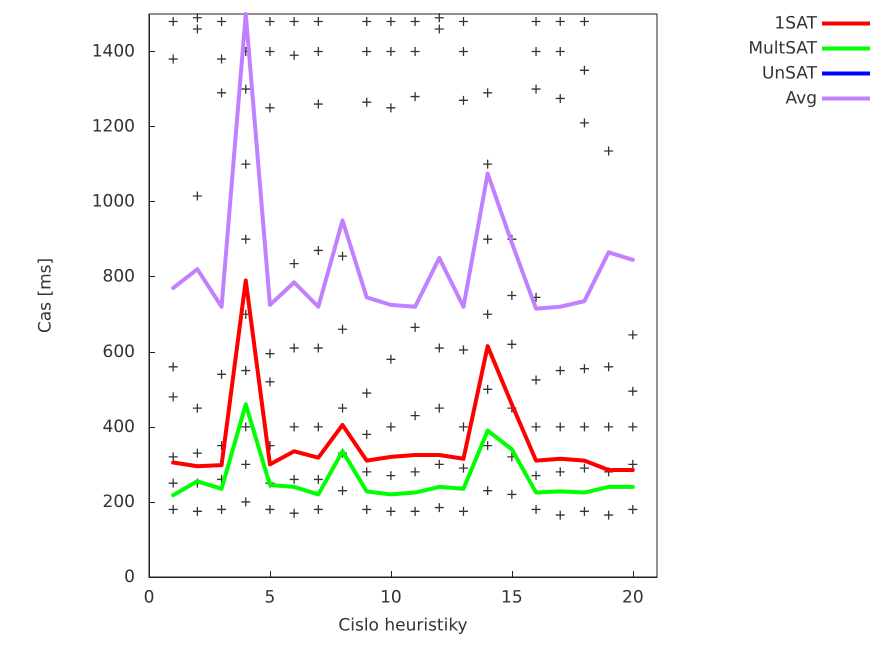  What do you see at coordinates (391, 598) in the screenshot?
I see `x-tick-label: 10` at bounding box center [391, 598].